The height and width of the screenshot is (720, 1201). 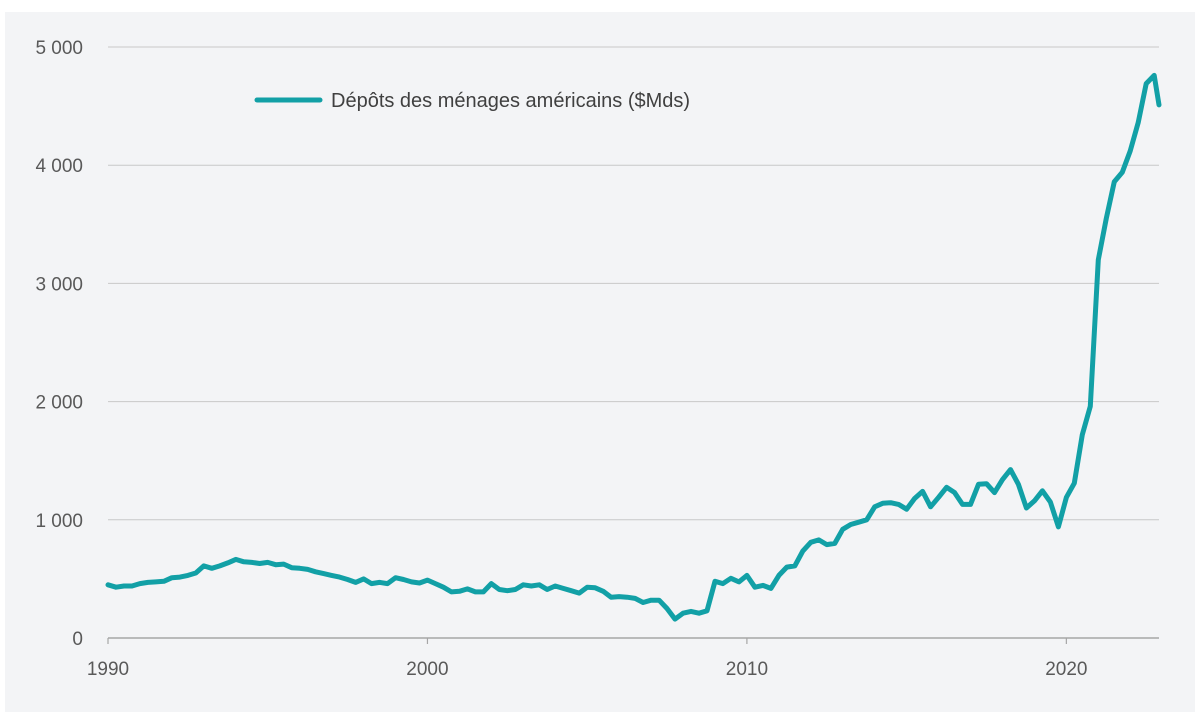 What do you see at coordinates (1066, 669) in the screenshot?
I see `x-tick-label: 2020` at bounding box center [1066, 669].